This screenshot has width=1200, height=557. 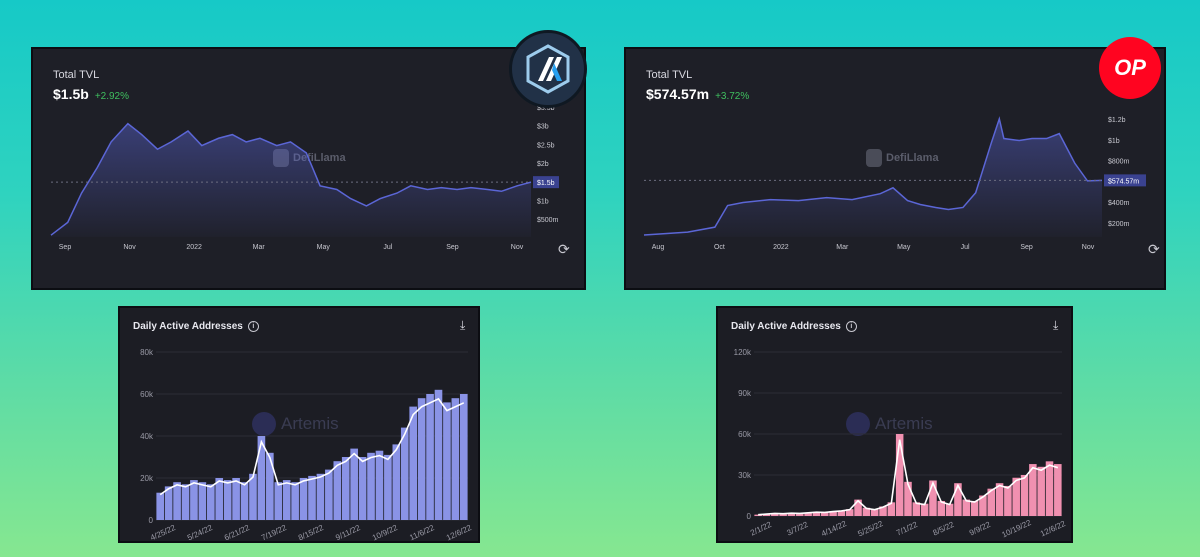 I want to click on watermark-text: DefiLlama, so click(x=912, y=158).